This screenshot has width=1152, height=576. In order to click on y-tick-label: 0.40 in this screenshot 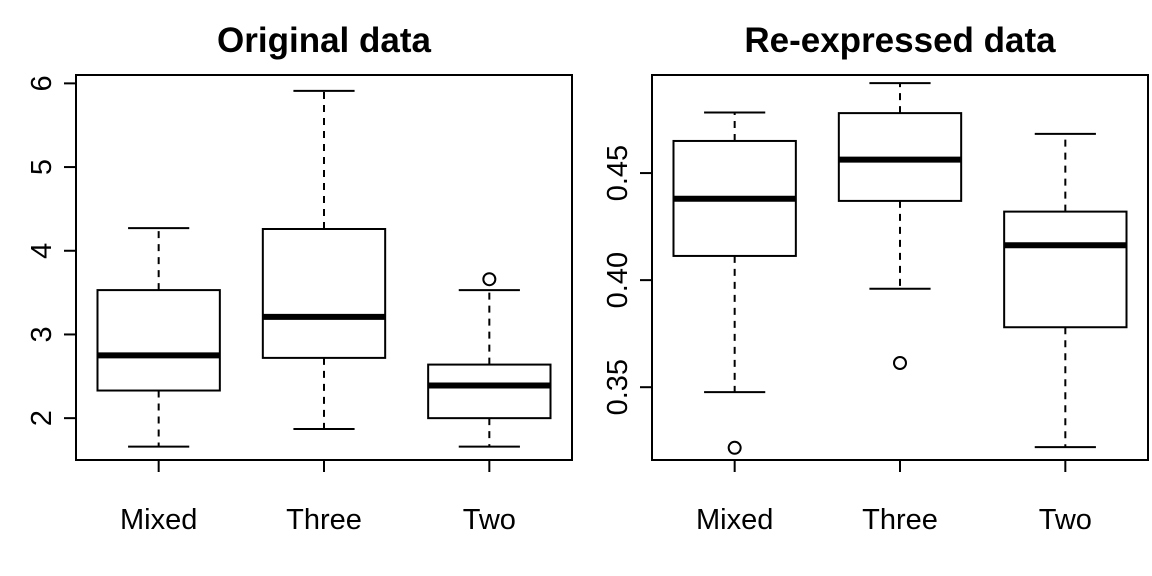, I will do `click(618, 280)`.